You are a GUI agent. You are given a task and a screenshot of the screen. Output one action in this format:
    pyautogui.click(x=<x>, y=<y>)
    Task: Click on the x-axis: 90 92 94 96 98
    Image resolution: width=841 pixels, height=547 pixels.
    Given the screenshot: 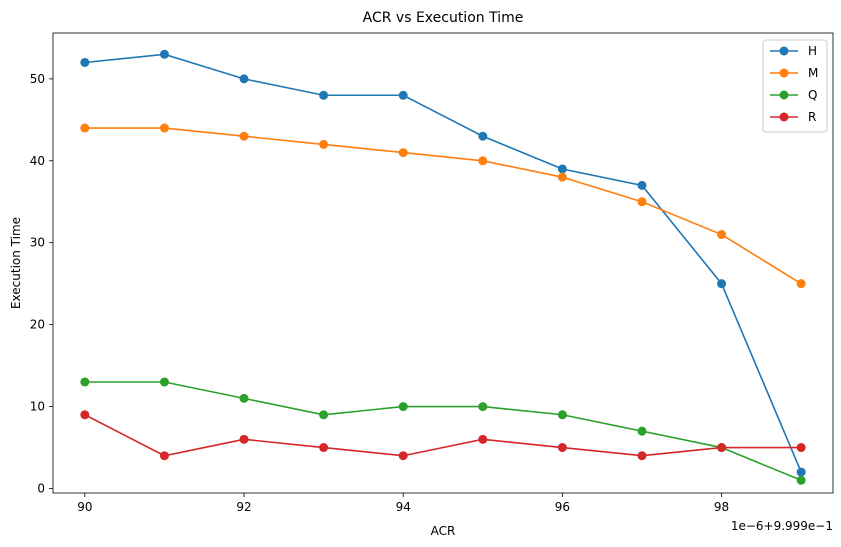 What is the action you would take?
    pyautogui.click(x=403, y=503)
    